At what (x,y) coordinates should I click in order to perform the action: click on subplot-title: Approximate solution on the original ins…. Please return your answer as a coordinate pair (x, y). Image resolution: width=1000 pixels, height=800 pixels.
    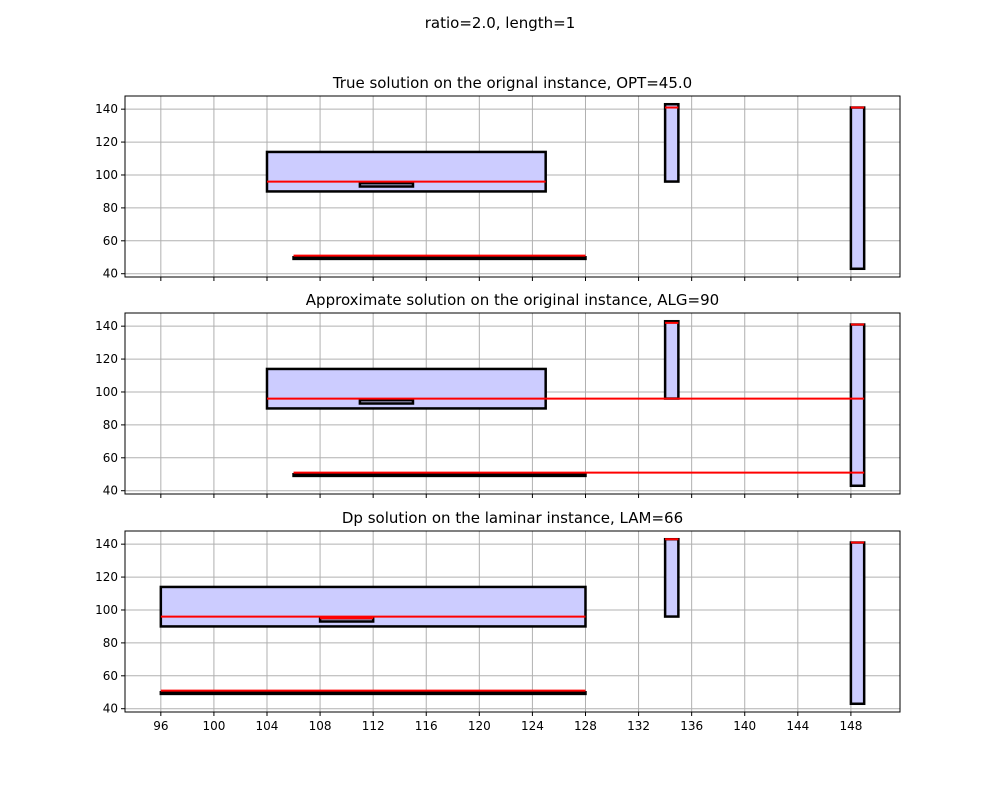
    Looking at the image, I should click on (512, 300).